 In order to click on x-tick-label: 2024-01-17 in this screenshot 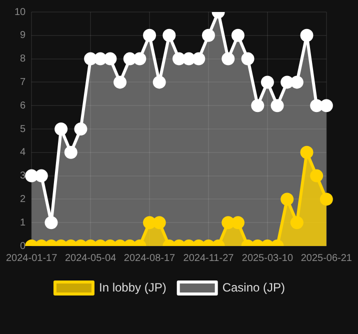, I will do `click(32, 258)`.